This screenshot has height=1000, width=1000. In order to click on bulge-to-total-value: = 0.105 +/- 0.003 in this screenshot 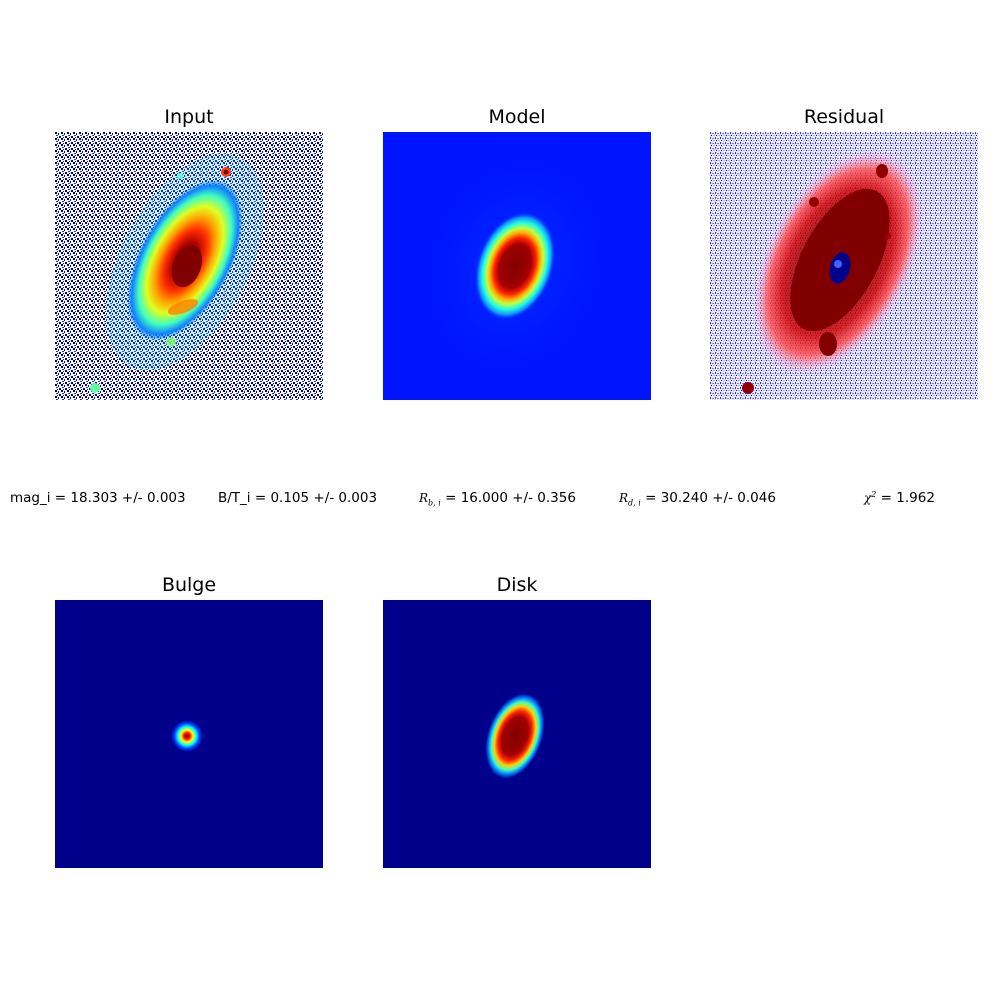, I will do `click(314, 498)`.